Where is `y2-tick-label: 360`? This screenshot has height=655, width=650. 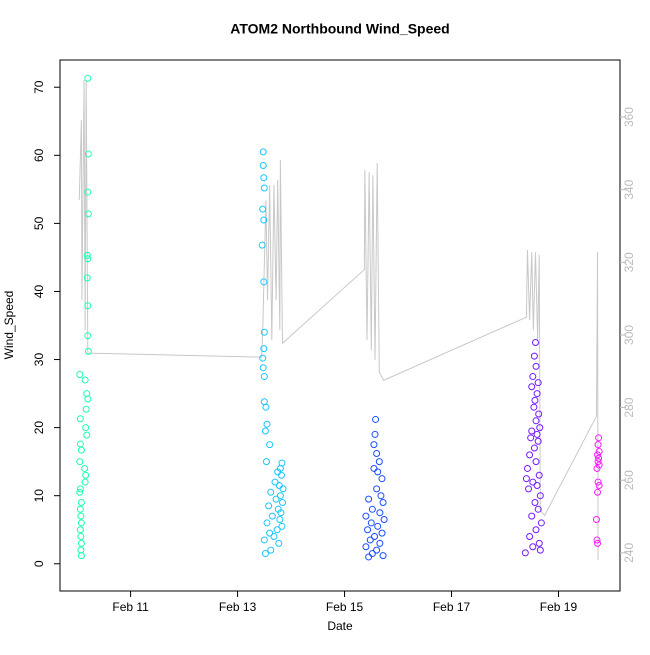 y2-tick-label: 360 is located at coordinates (629, 117).